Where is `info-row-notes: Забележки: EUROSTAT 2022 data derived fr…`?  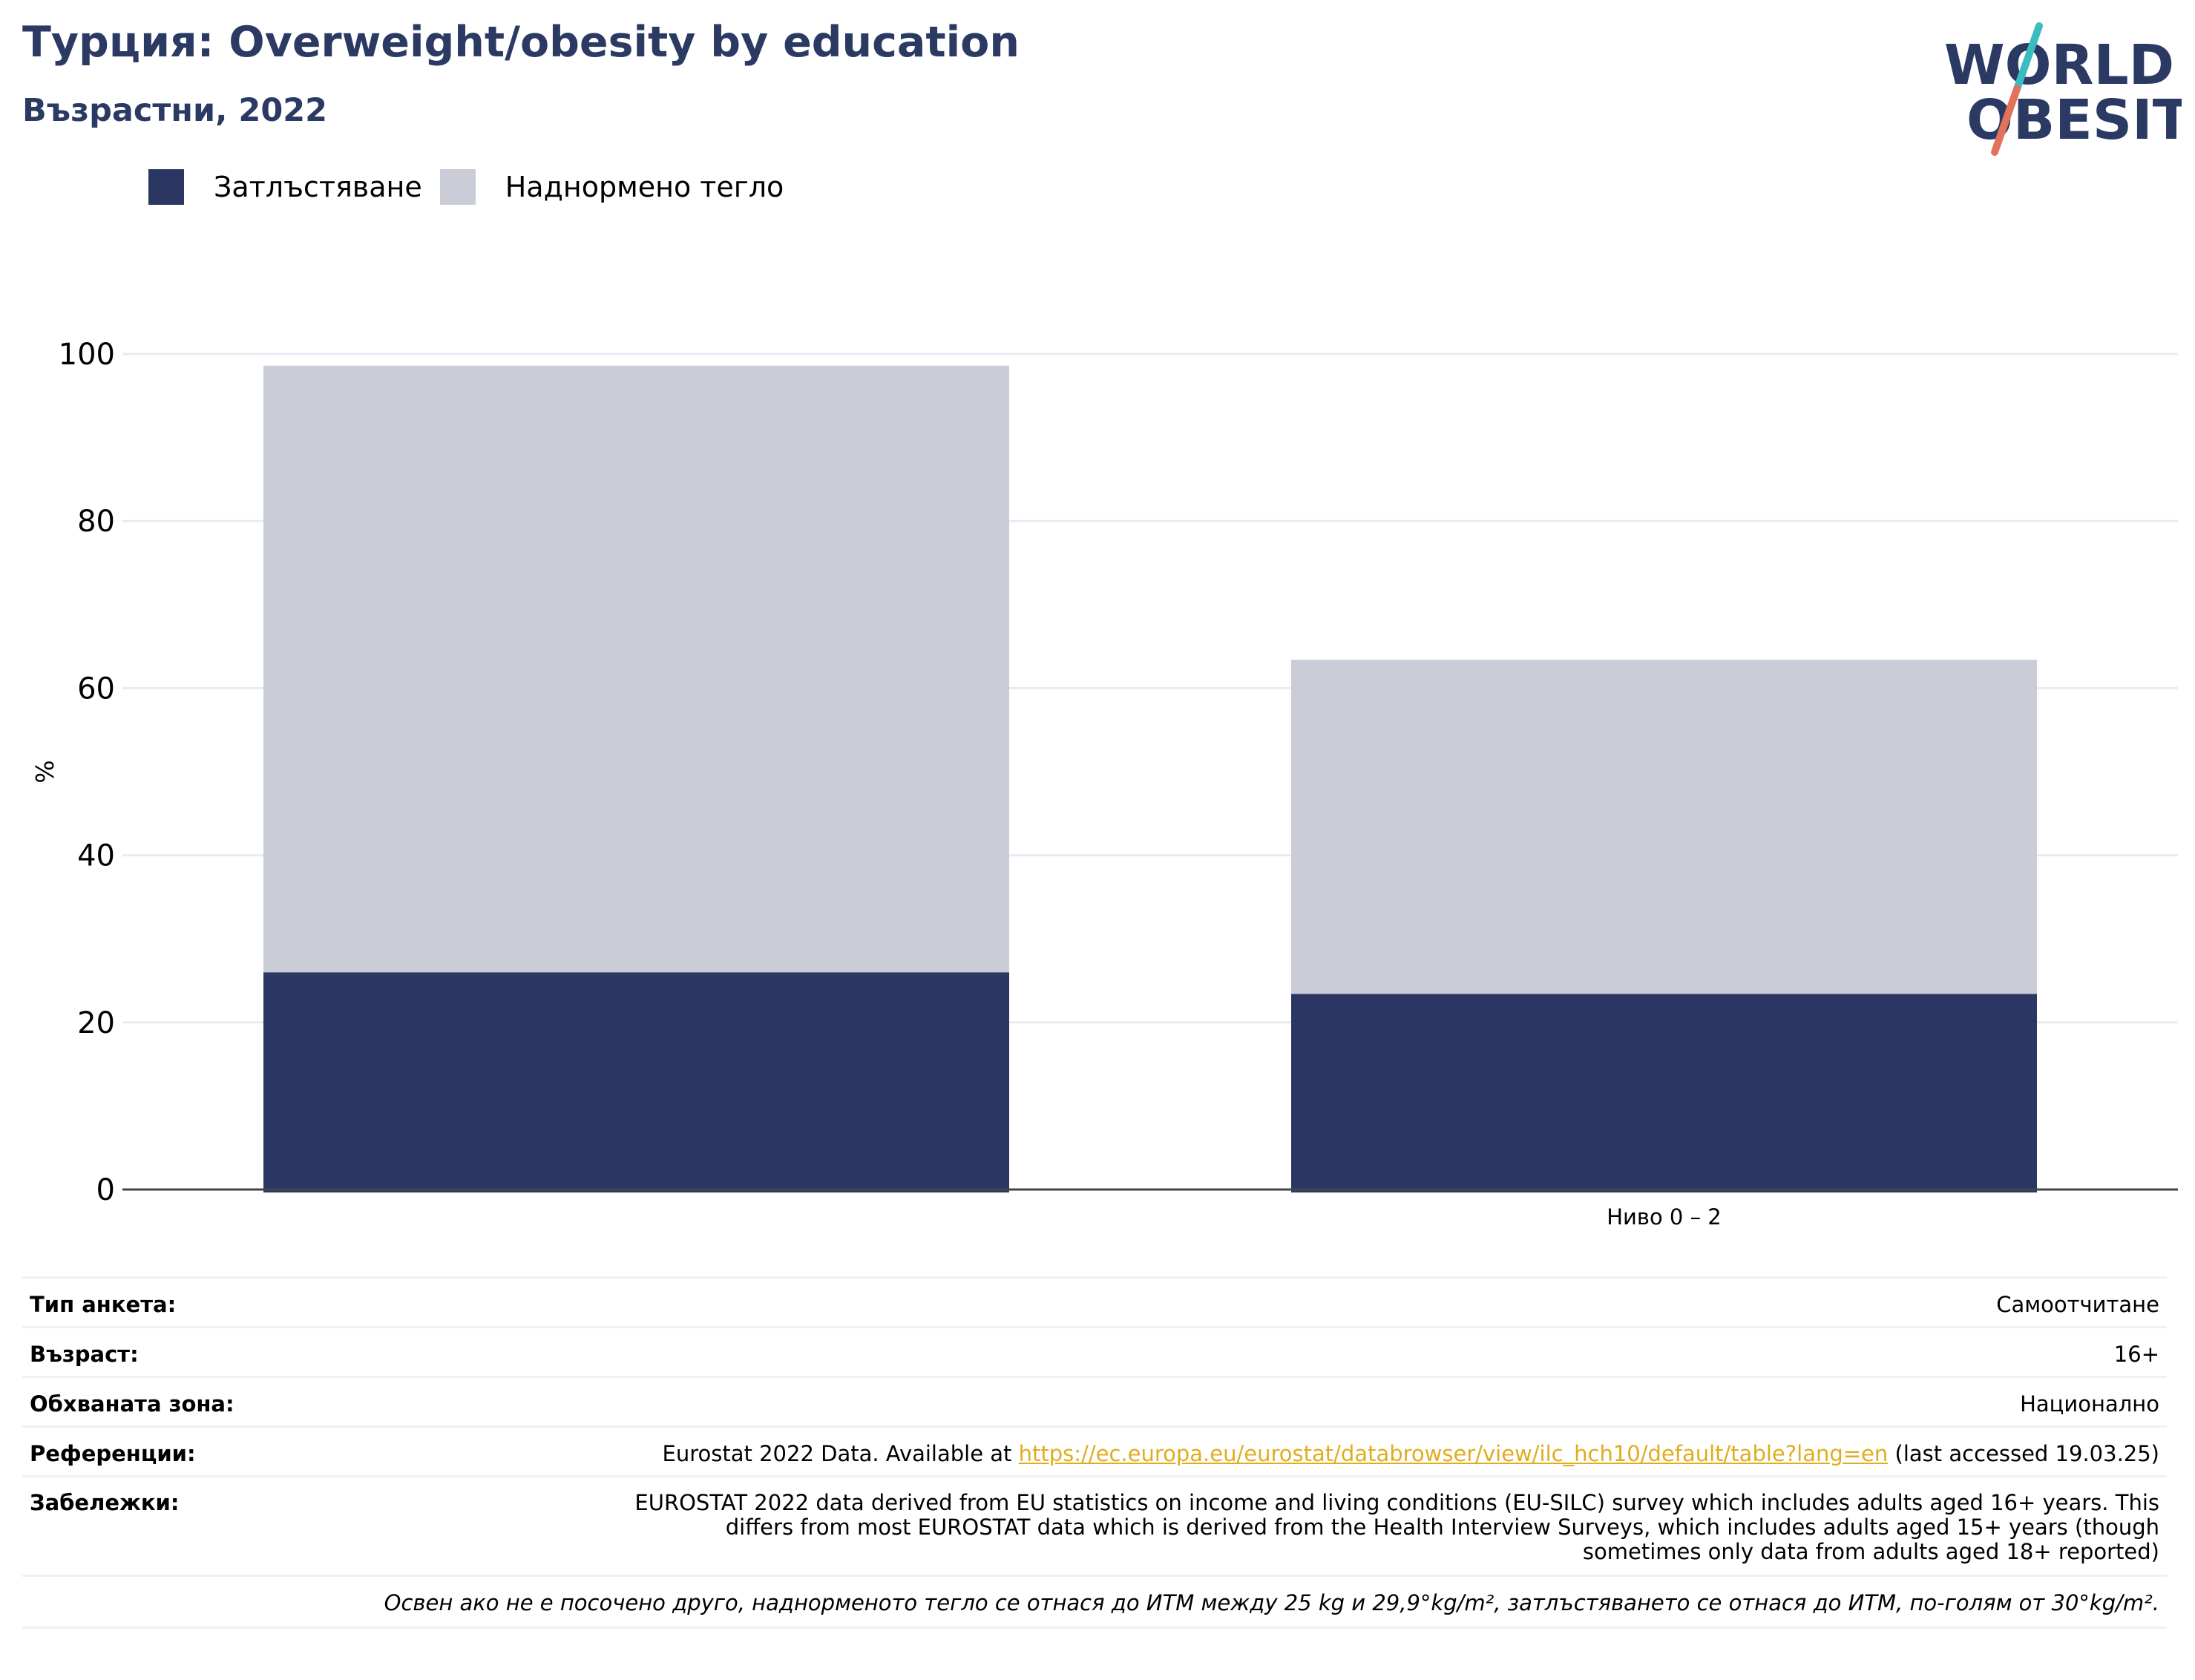 info-row-notes: Забележки: EUROSTAT 2022 data derived fr… is located at coordinates (1094, 1526).